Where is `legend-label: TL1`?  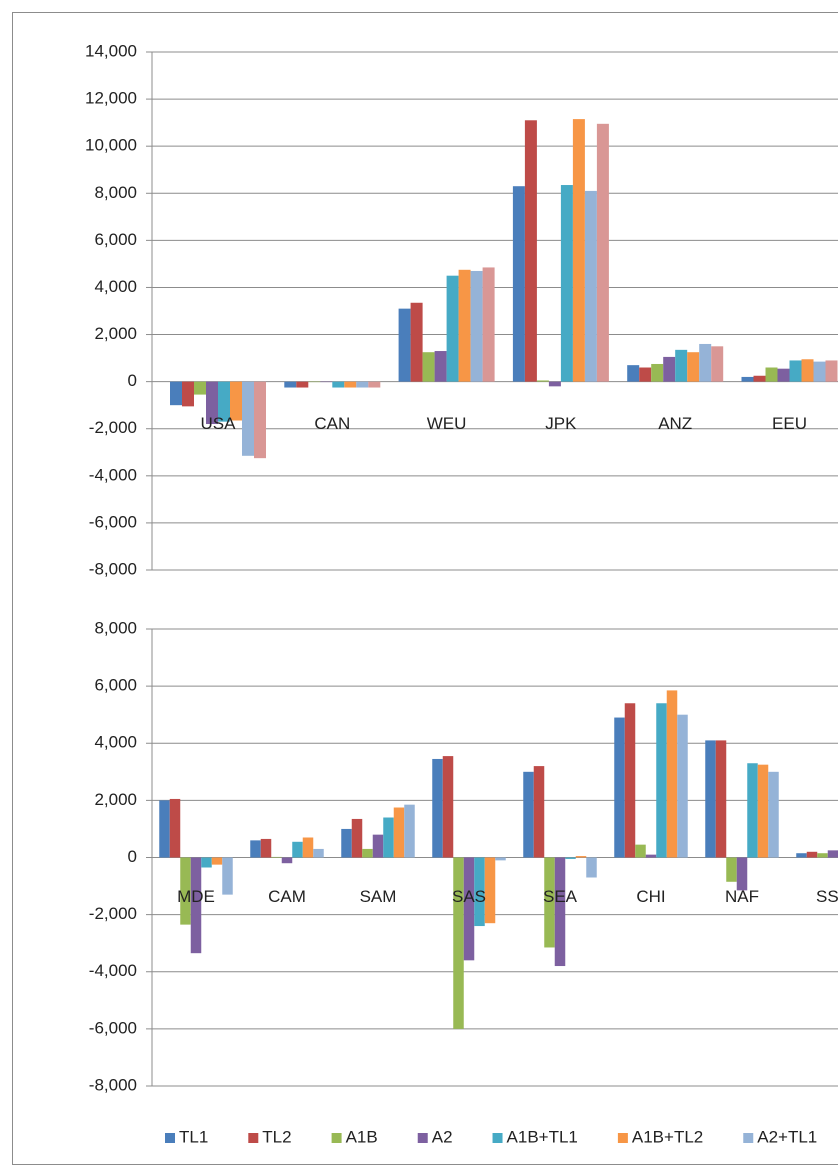
legend-label: TL1 is located at coordinates (193, 1136).